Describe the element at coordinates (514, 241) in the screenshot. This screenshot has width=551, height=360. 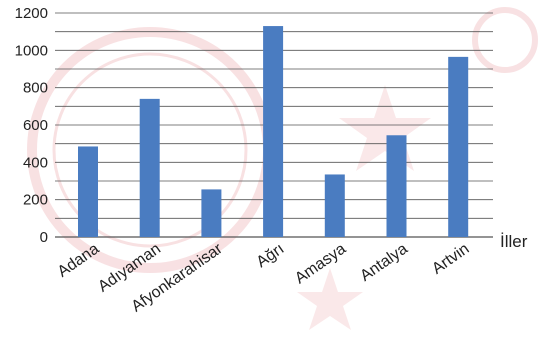
I see `x-axis-title: İller` at that location.